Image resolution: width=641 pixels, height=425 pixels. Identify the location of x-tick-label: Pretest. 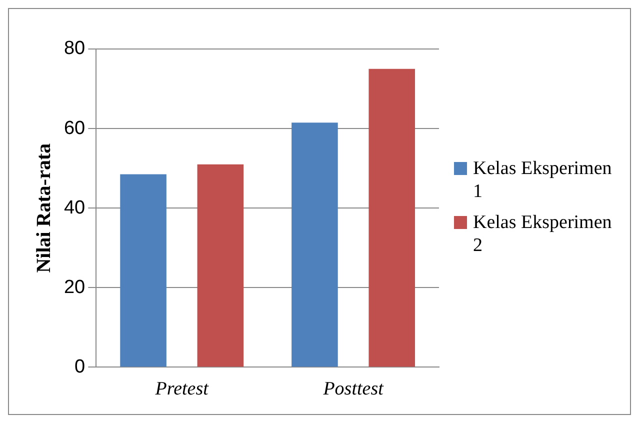
(182, 389).